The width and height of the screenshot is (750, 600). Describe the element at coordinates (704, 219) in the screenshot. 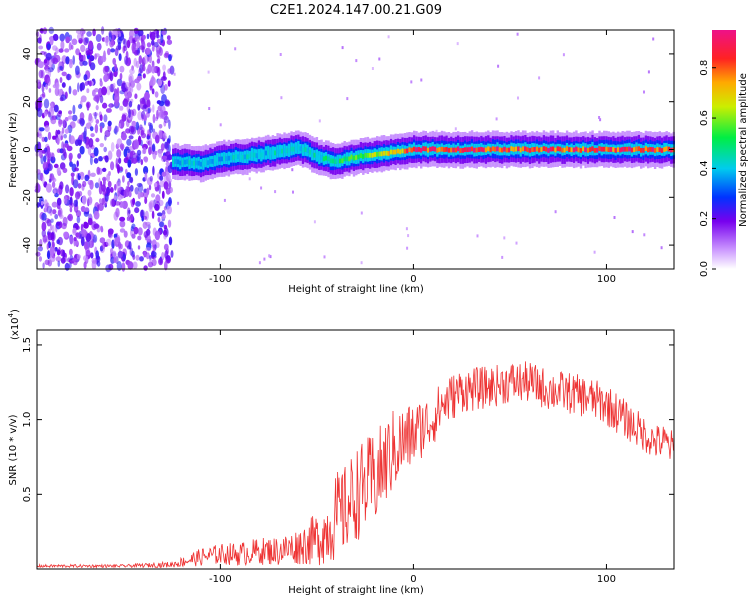

I see `colorbar-tick-label: 0.2` at that location.